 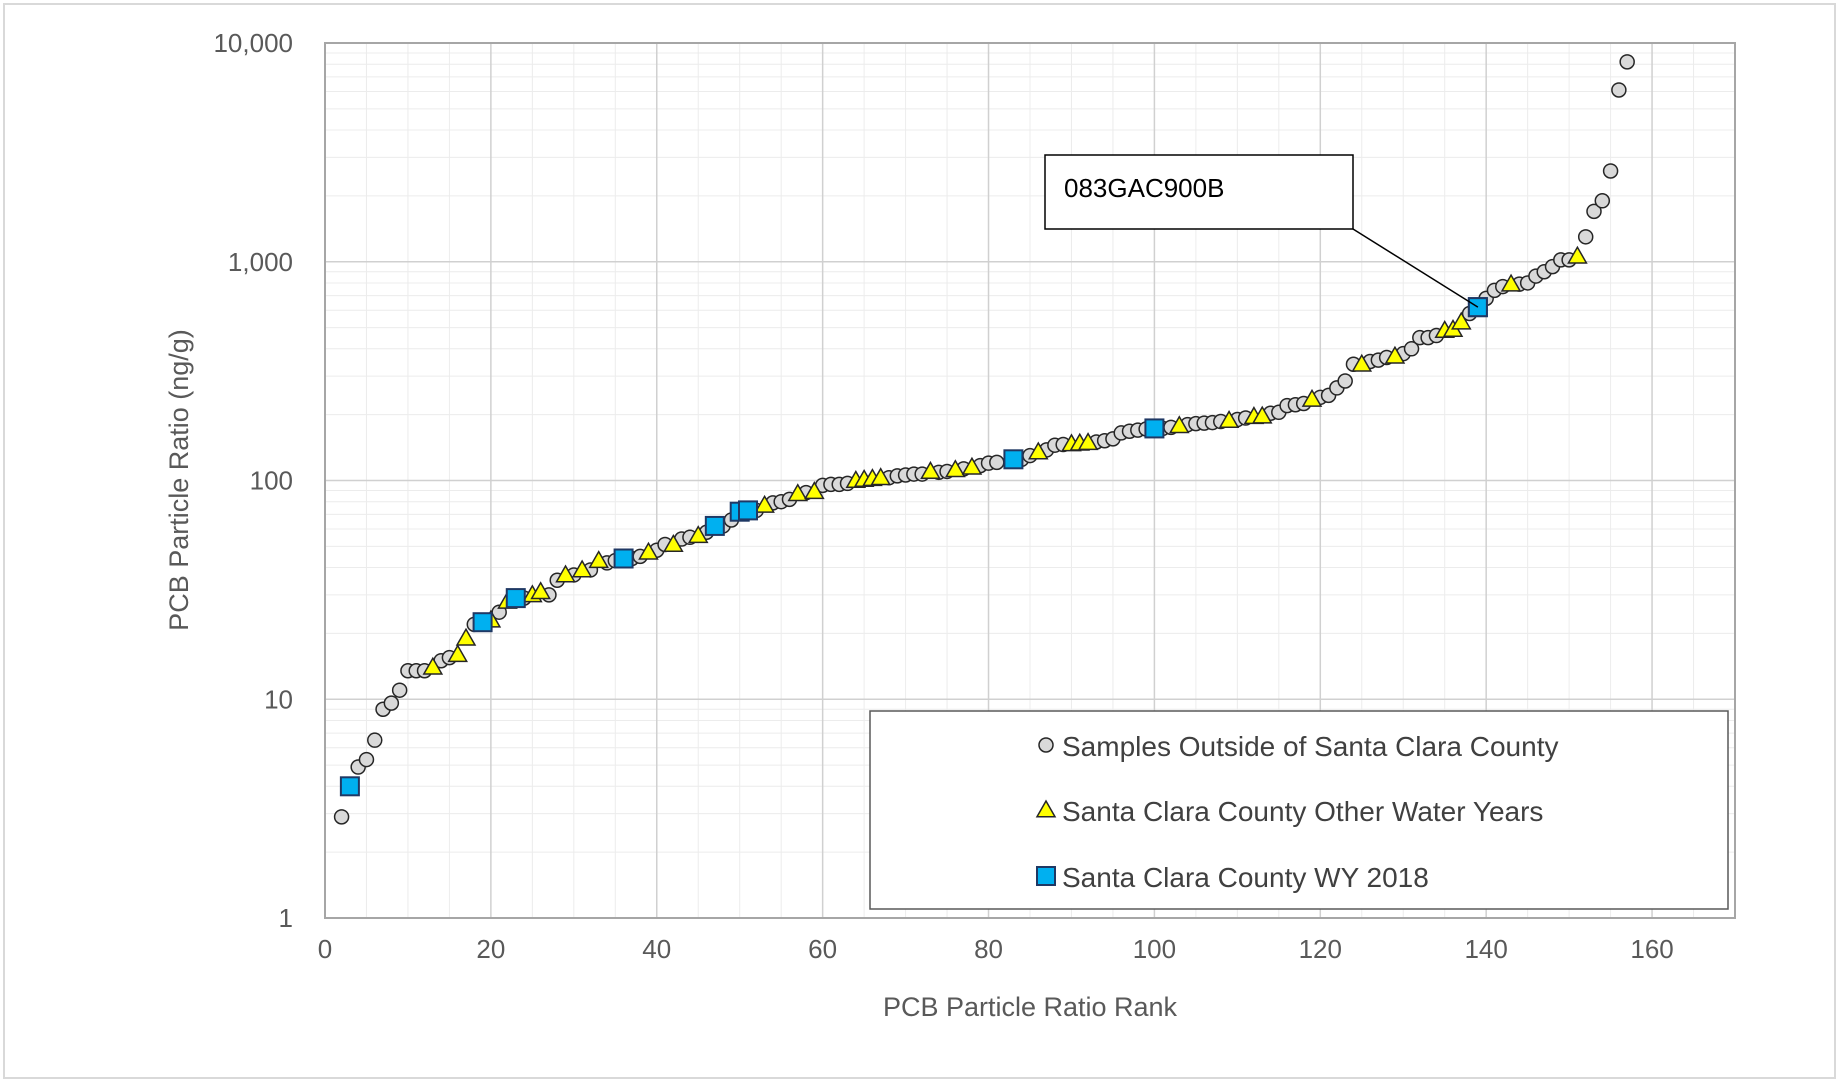 I want to click on legend-marker-triangle, so click(x=1046, y=808).